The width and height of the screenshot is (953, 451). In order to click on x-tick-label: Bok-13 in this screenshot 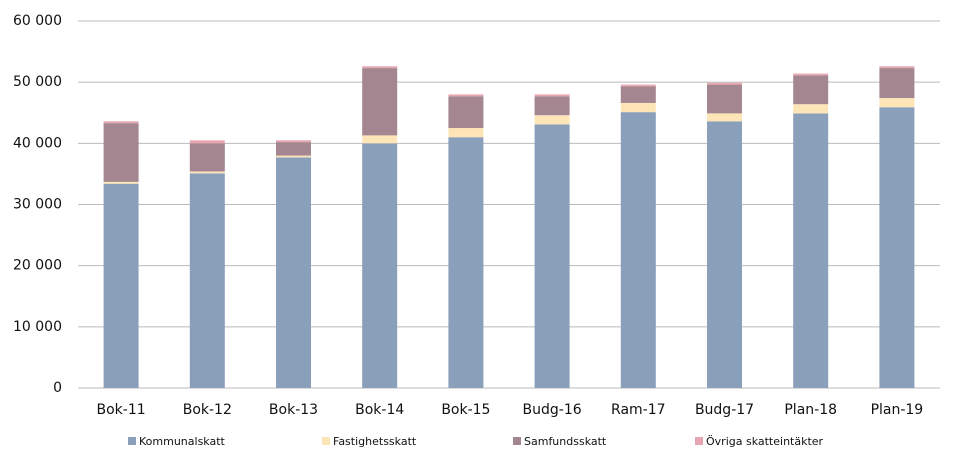, I will do `click(293, 410)`.